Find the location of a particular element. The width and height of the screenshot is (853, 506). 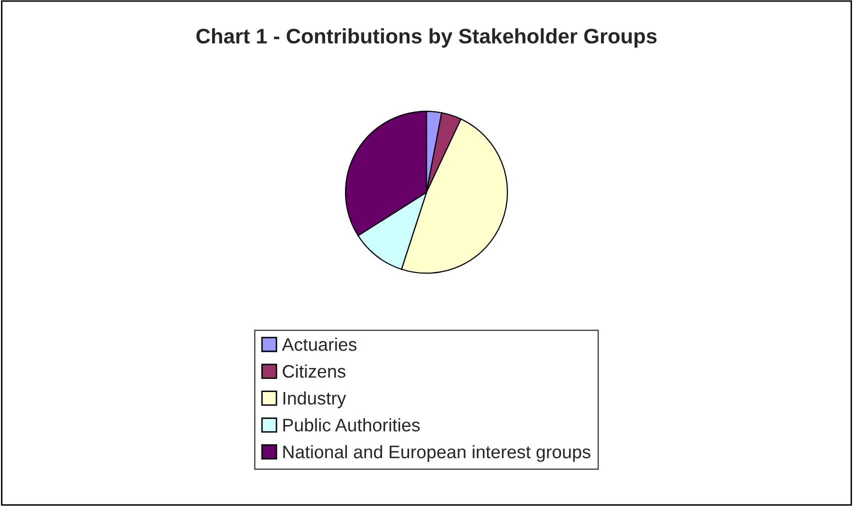

chart-title: Chart 1 - Contributions by Stakeholder Groups is located at coordinates (426, 38).